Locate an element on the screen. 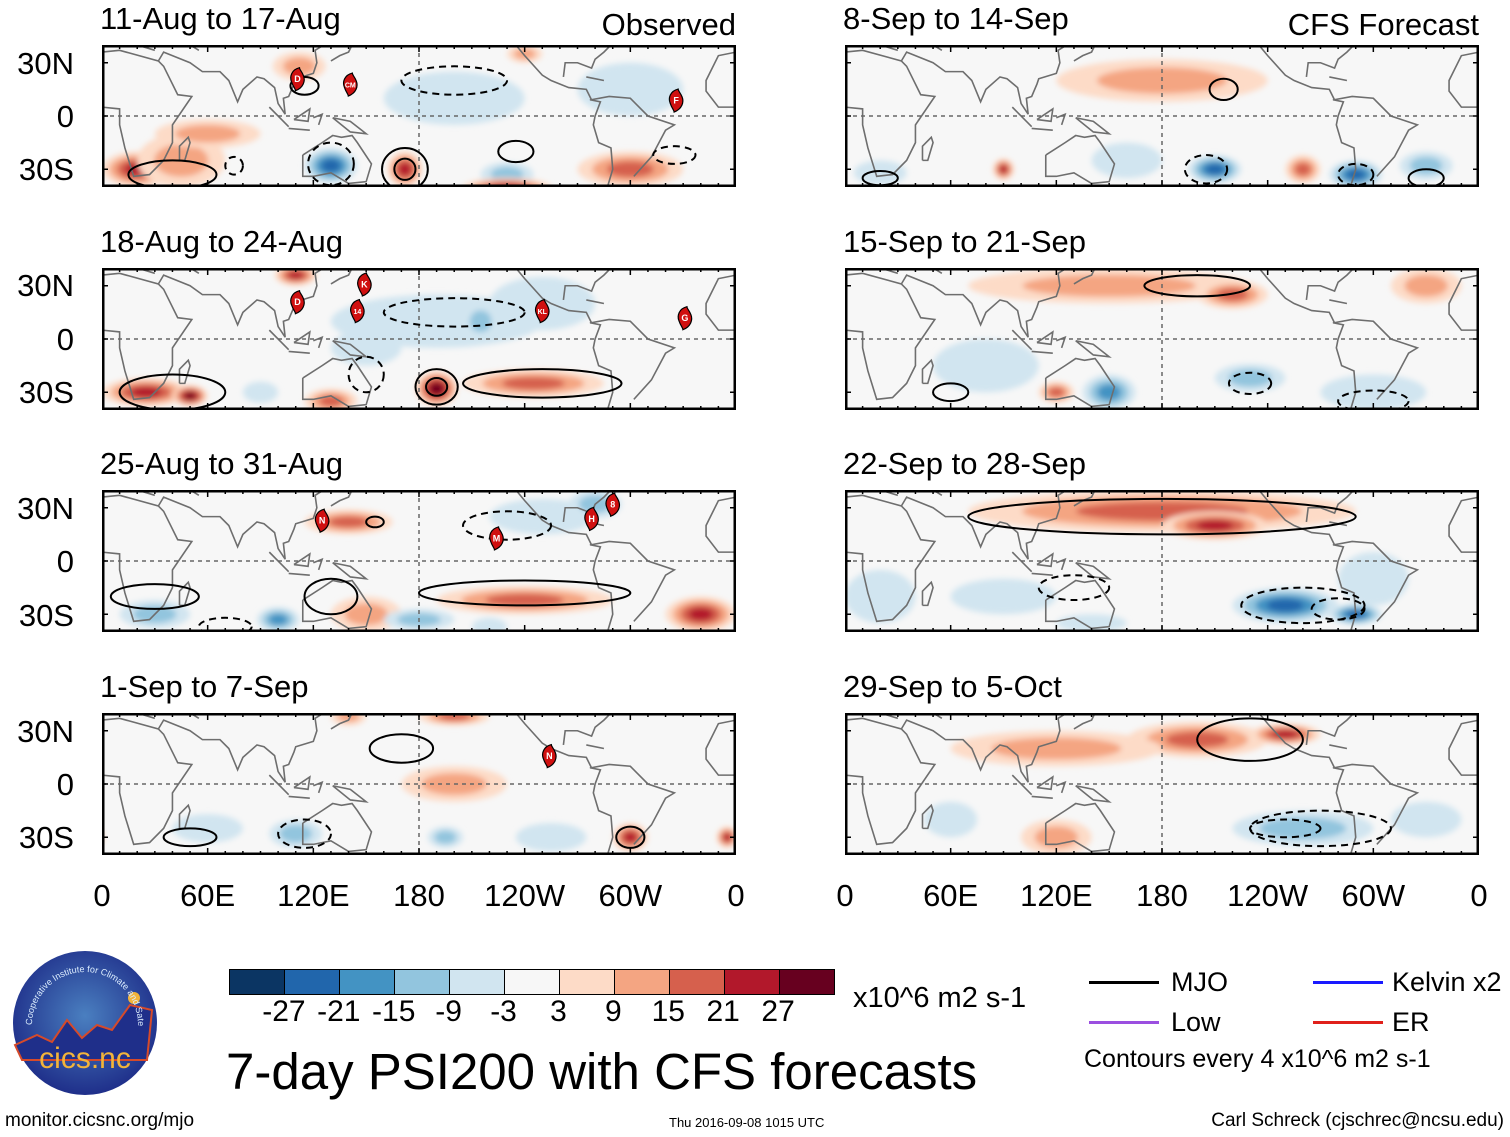  map-canvas: D K 14 KL G is located at coordinates (419, 338).